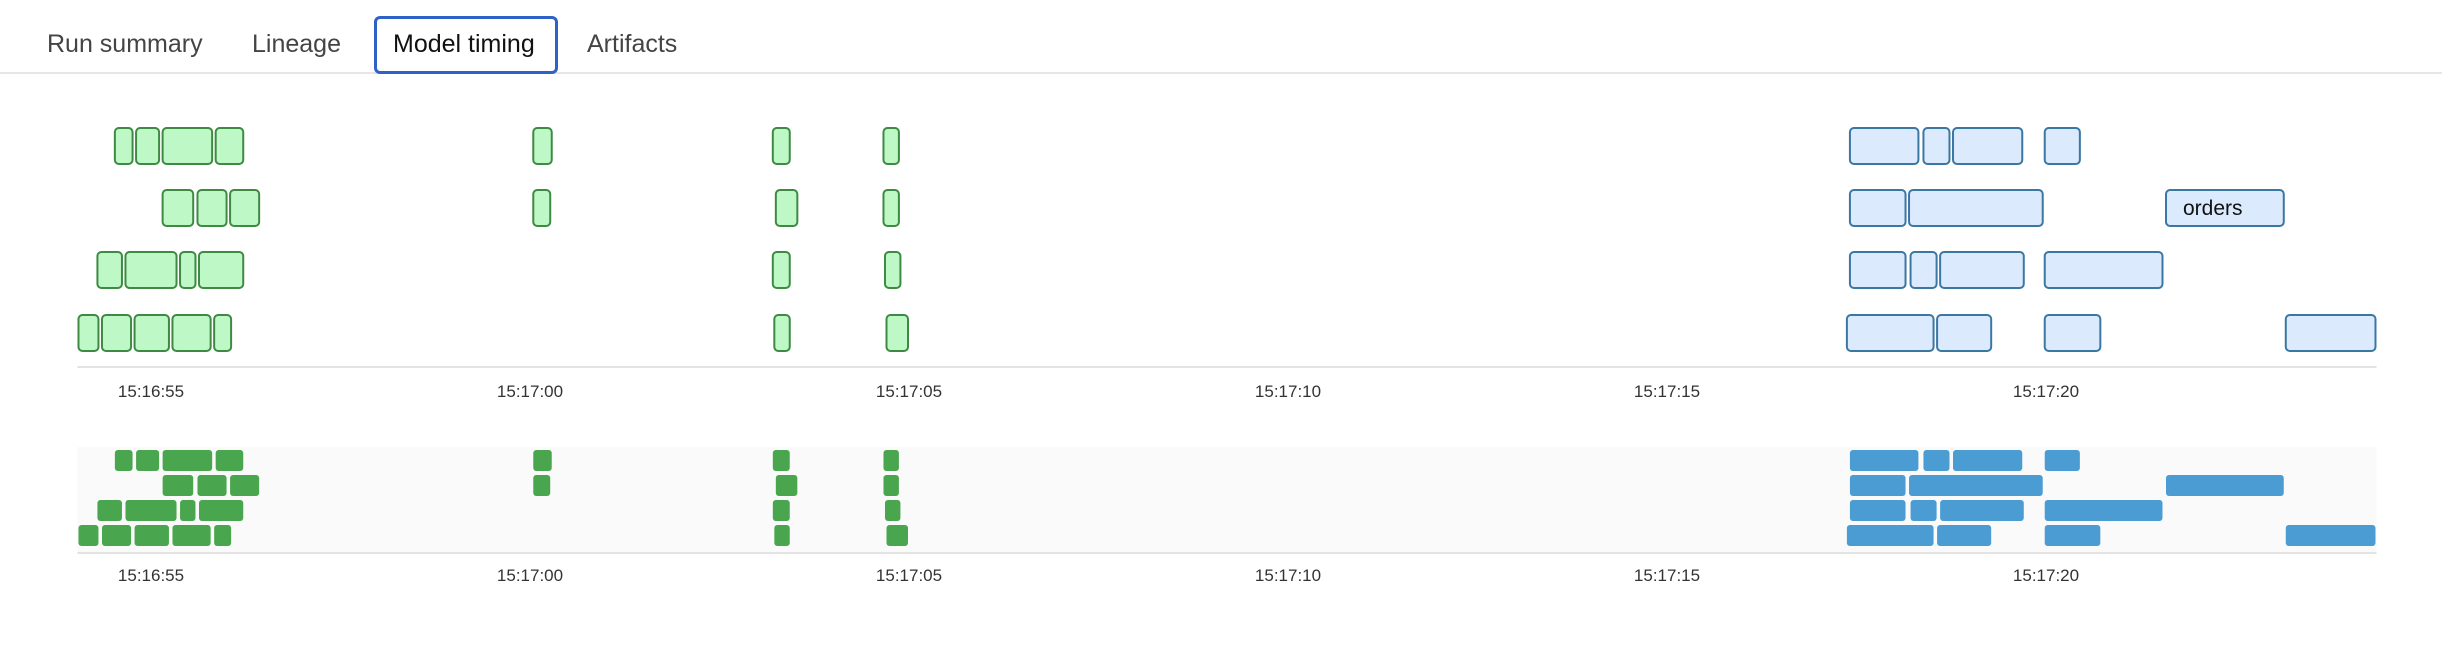 This screenshot has width=2442, height=662. I want to click on main-timeline-tick-label: 15:17:05, so click(909, 391).